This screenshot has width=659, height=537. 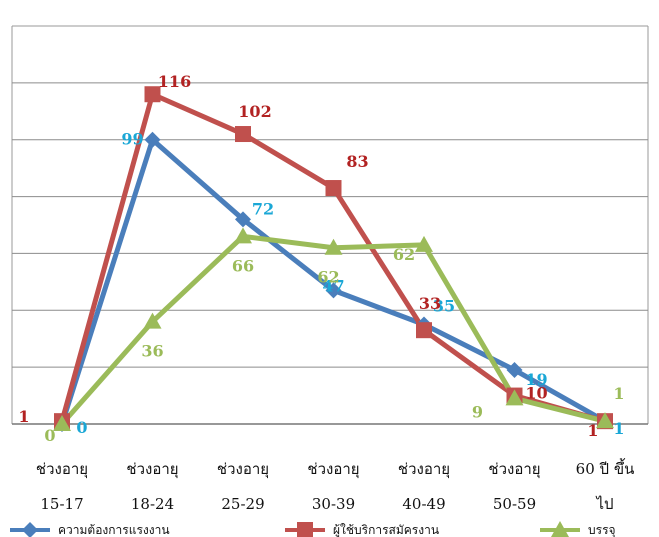 I want to click on data-label: 47, so click(x=333, y=285).